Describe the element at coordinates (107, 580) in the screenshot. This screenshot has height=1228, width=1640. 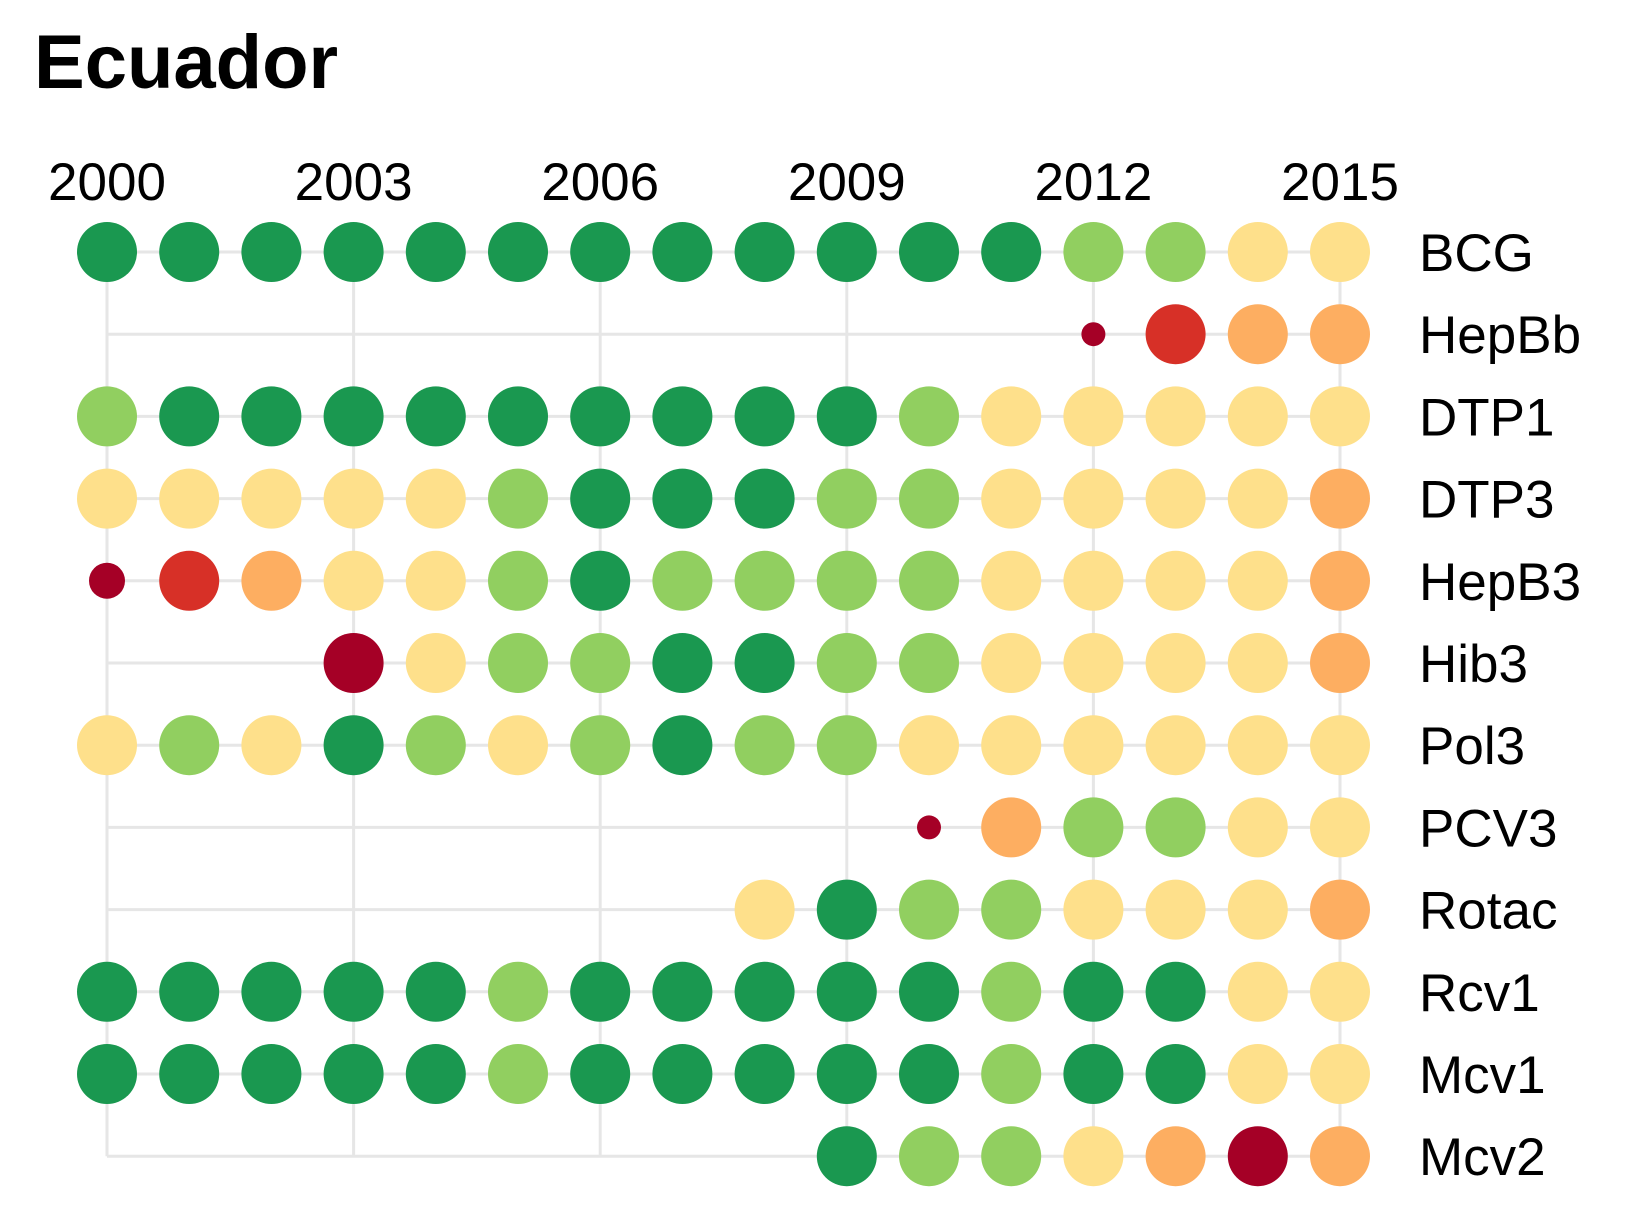
I see `dot-hepb3-2000` at that location.